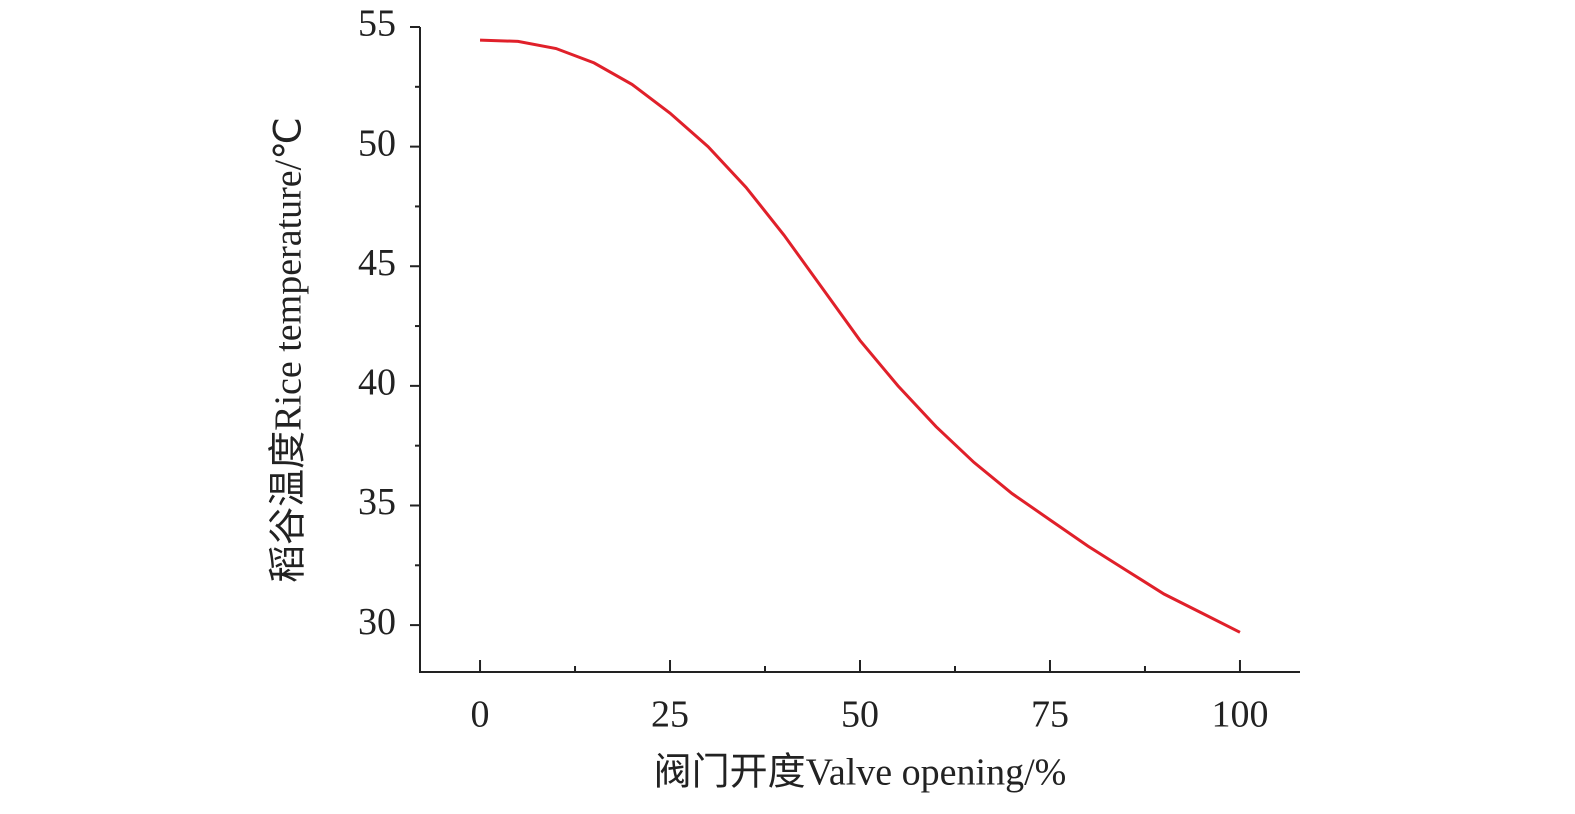 The image size is (1575, 814). Describe the element at coordinates (860, 773) in the screenshot. I see `x-axis-title: 阀门开度Valve opening/%` at that location.